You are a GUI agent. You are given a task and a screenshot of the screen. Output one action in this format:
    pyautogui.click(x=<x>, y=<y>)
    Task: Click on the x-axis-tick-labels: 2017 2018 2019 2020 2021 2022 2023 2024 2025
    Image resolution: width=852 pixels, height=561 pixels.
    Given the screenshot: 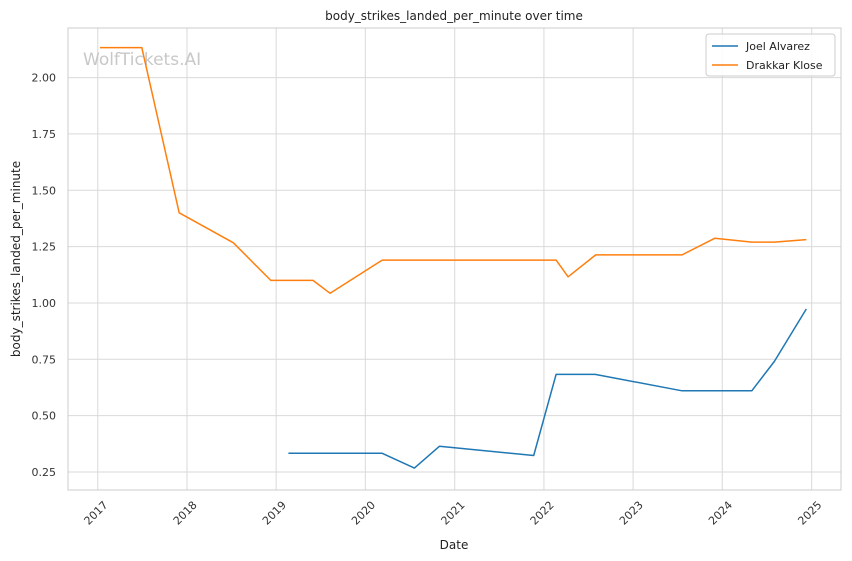 What is the action you would take?
    pyautogui.click(x=453, y=513)
    